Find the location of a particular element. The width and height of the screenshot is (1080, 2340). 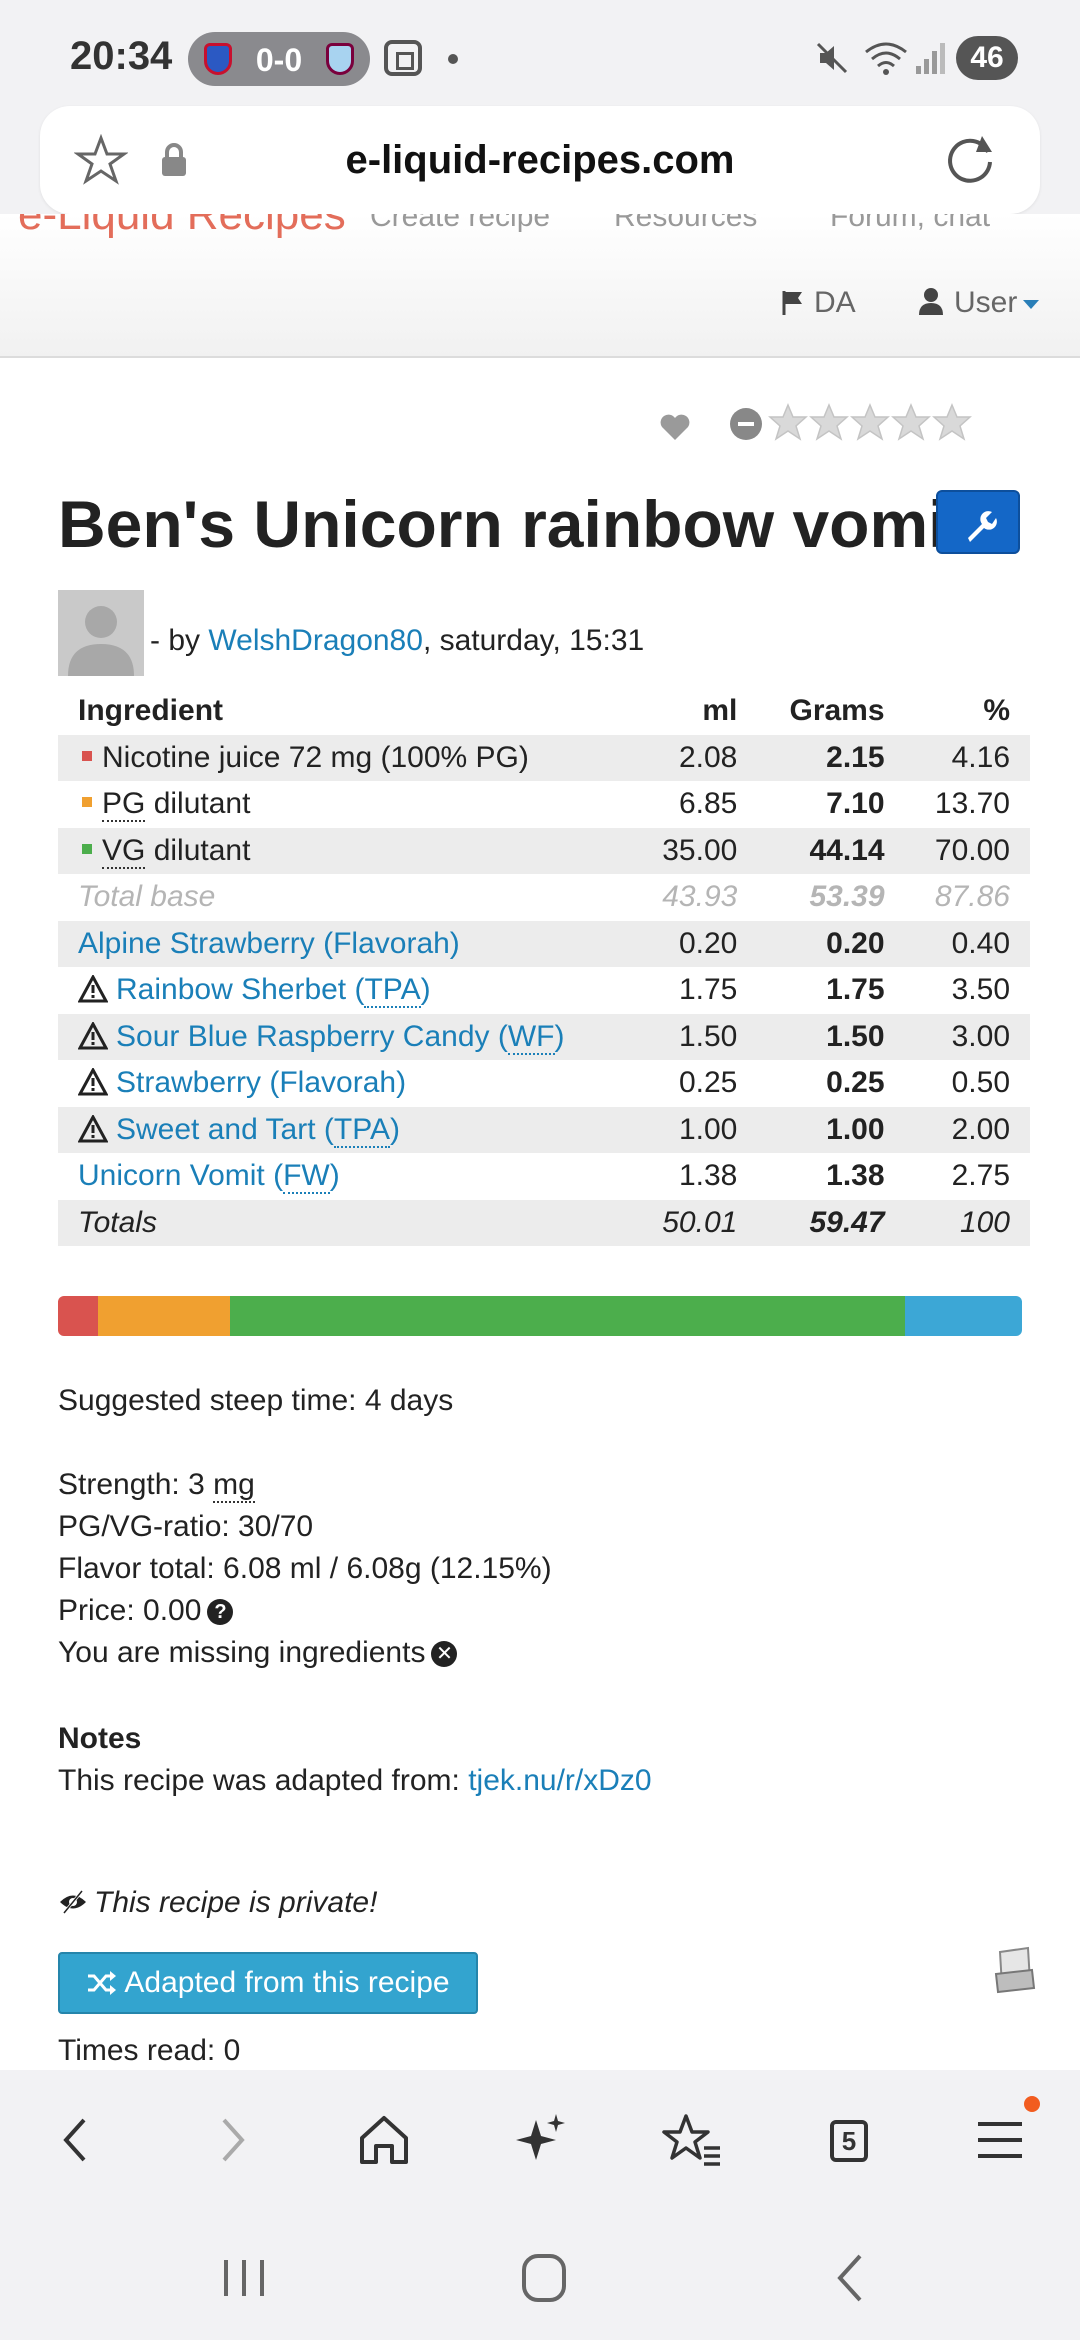

total-base-row: Total base 43.93 53.39 87.86 is located at coordinates (544, 897).